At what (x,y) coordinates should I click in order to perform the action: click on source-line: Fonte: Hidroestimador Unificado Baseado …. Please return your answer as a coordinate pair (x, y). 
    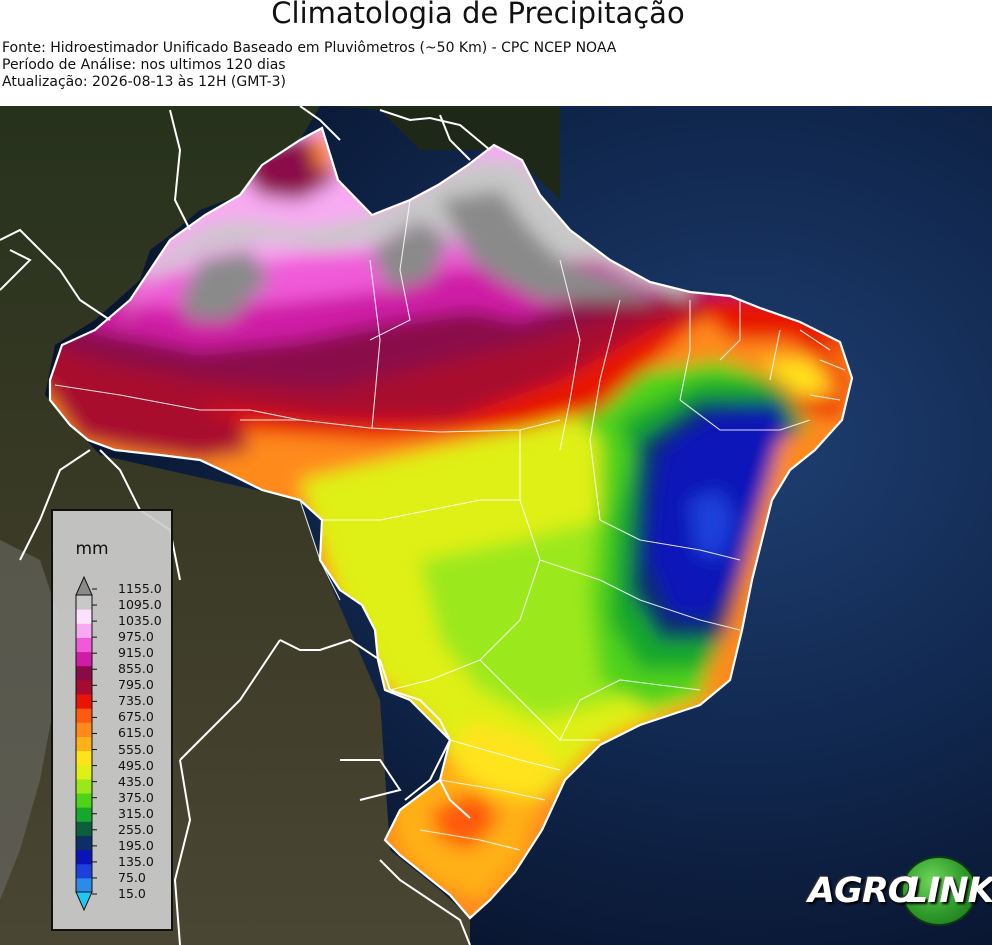
    Looking at the image, I should click on (309, 48).